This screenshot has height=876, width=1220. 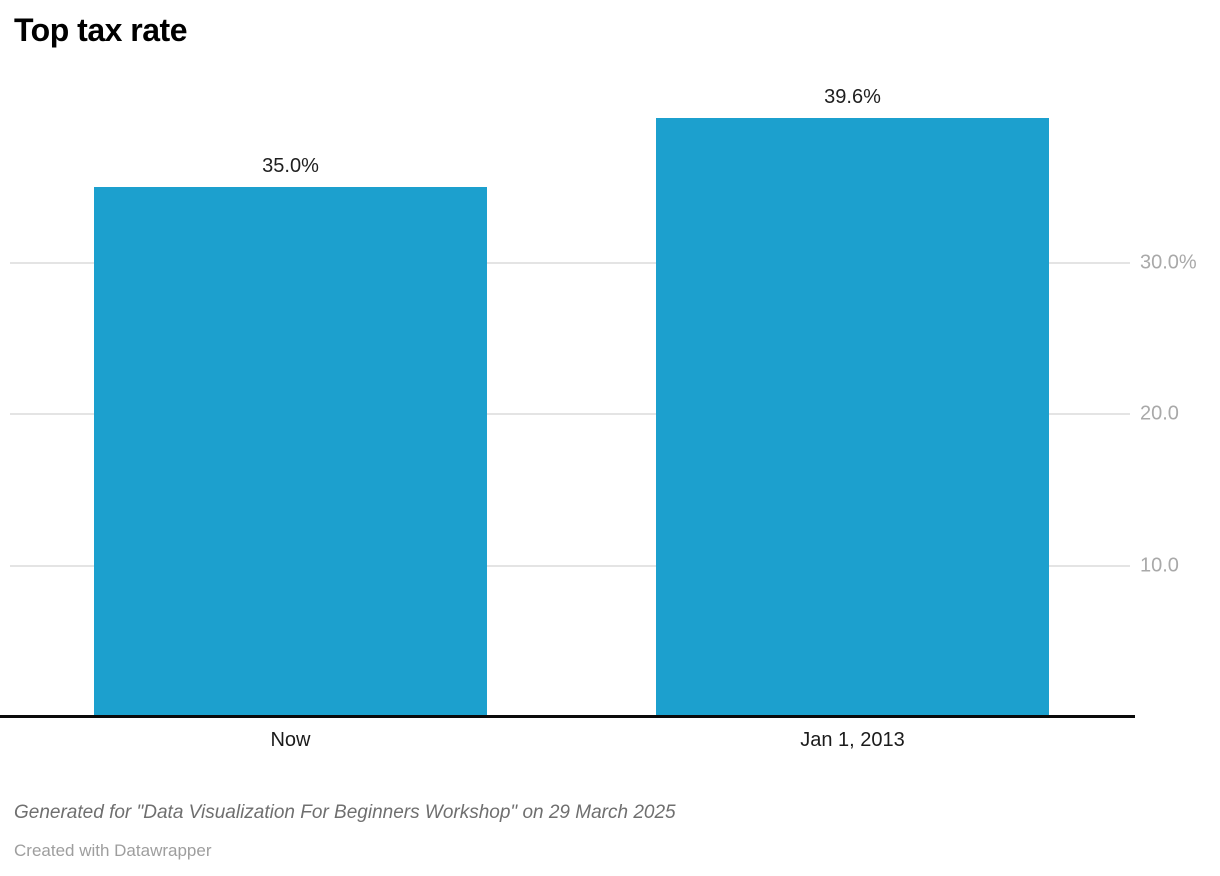 I want to click on y-tick-label-10: 10.0, so click(x=1159, y=565).